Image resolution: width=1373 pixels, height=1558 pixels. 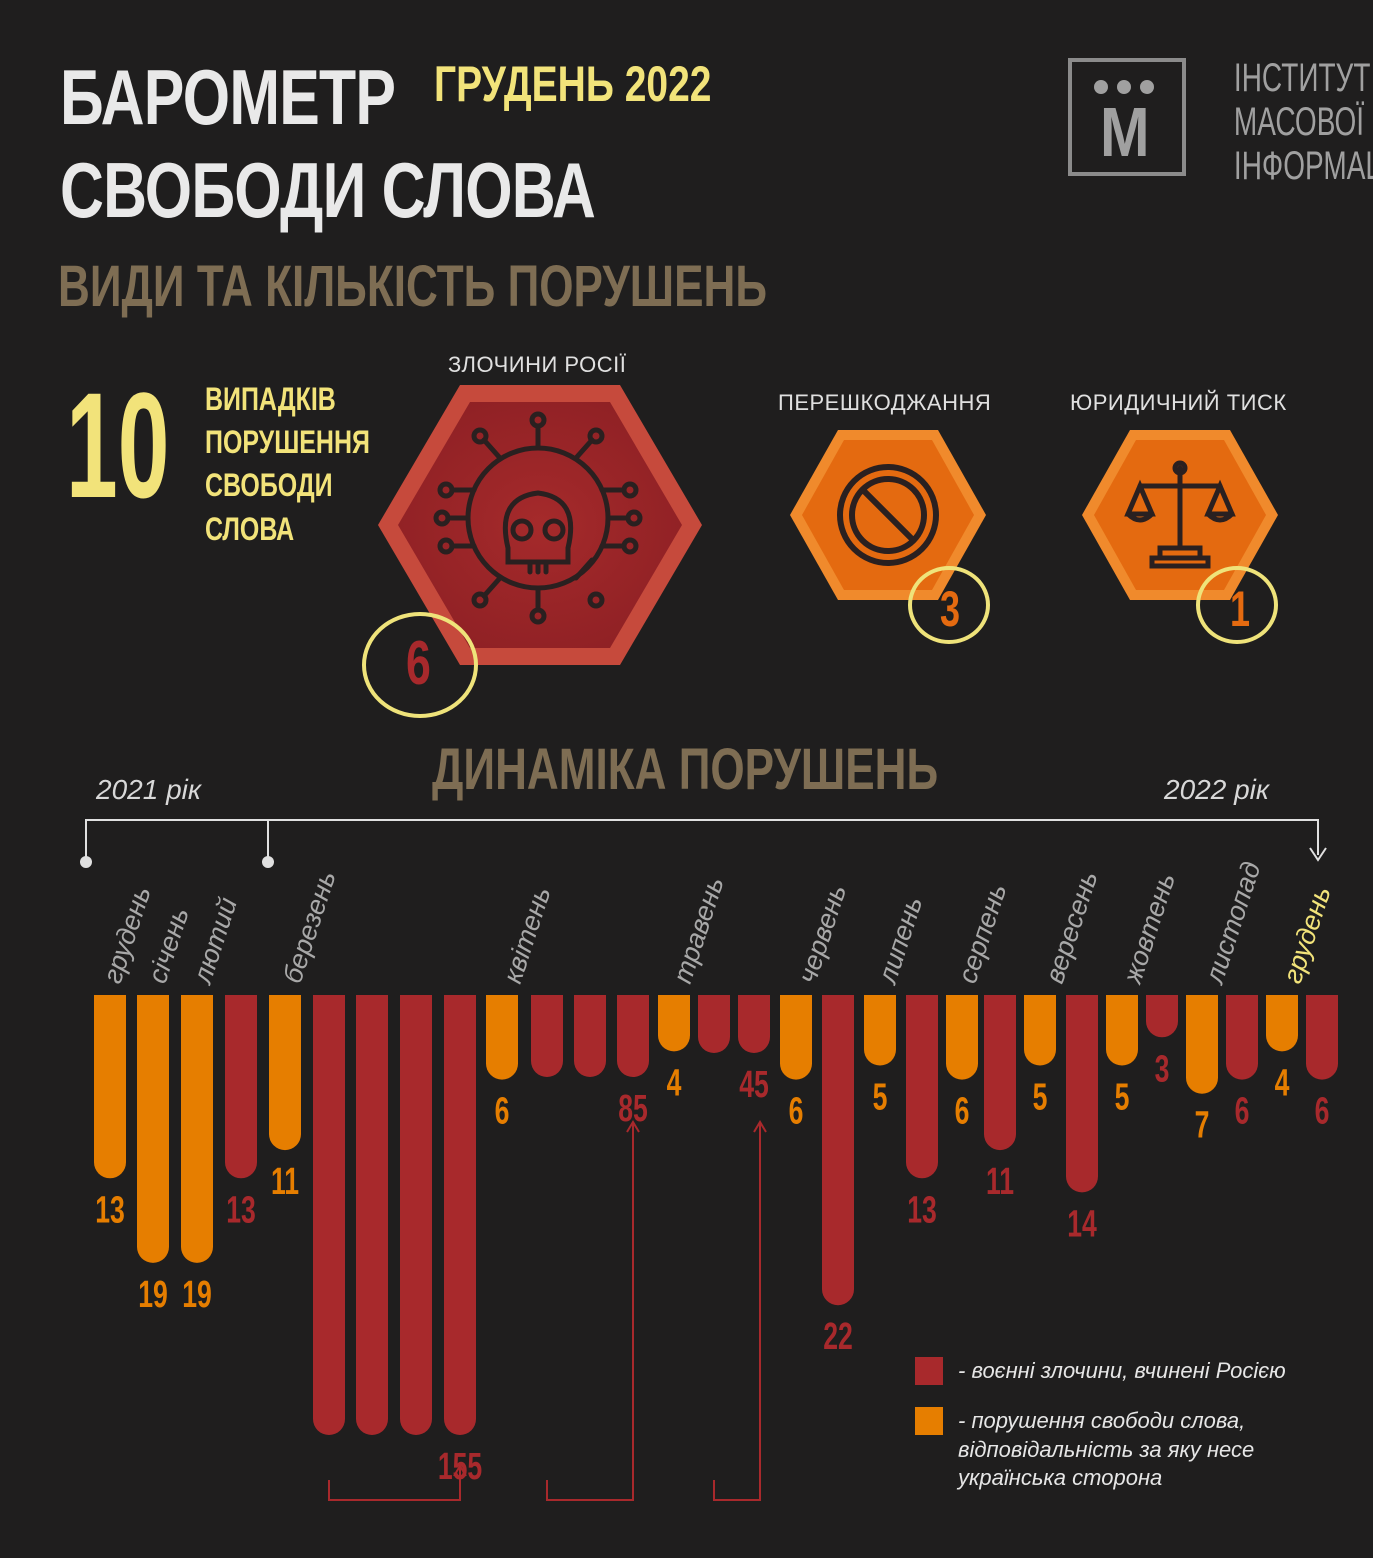 I want to click on title-line-2: СВОБОДИ СЛОВА, so click(x=328, y=190).